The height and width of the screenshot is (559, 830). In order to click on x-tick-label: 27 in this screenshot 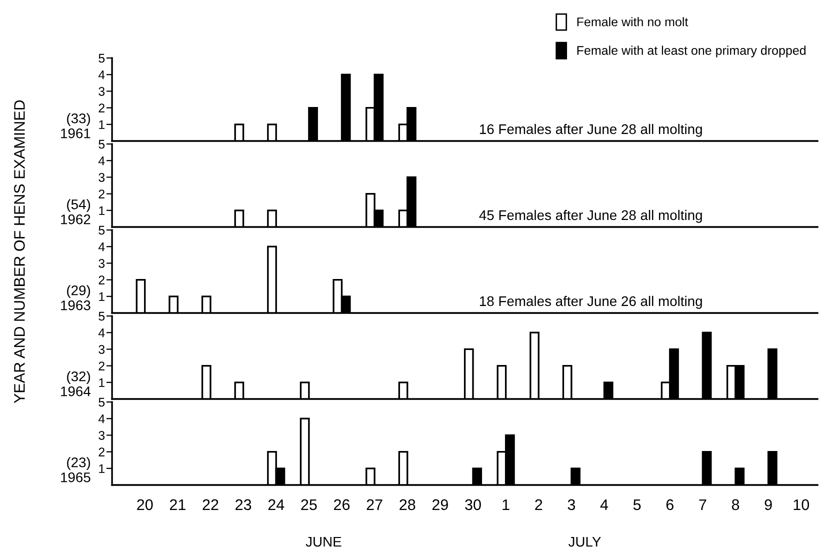, I will do `click(374, 504)`.